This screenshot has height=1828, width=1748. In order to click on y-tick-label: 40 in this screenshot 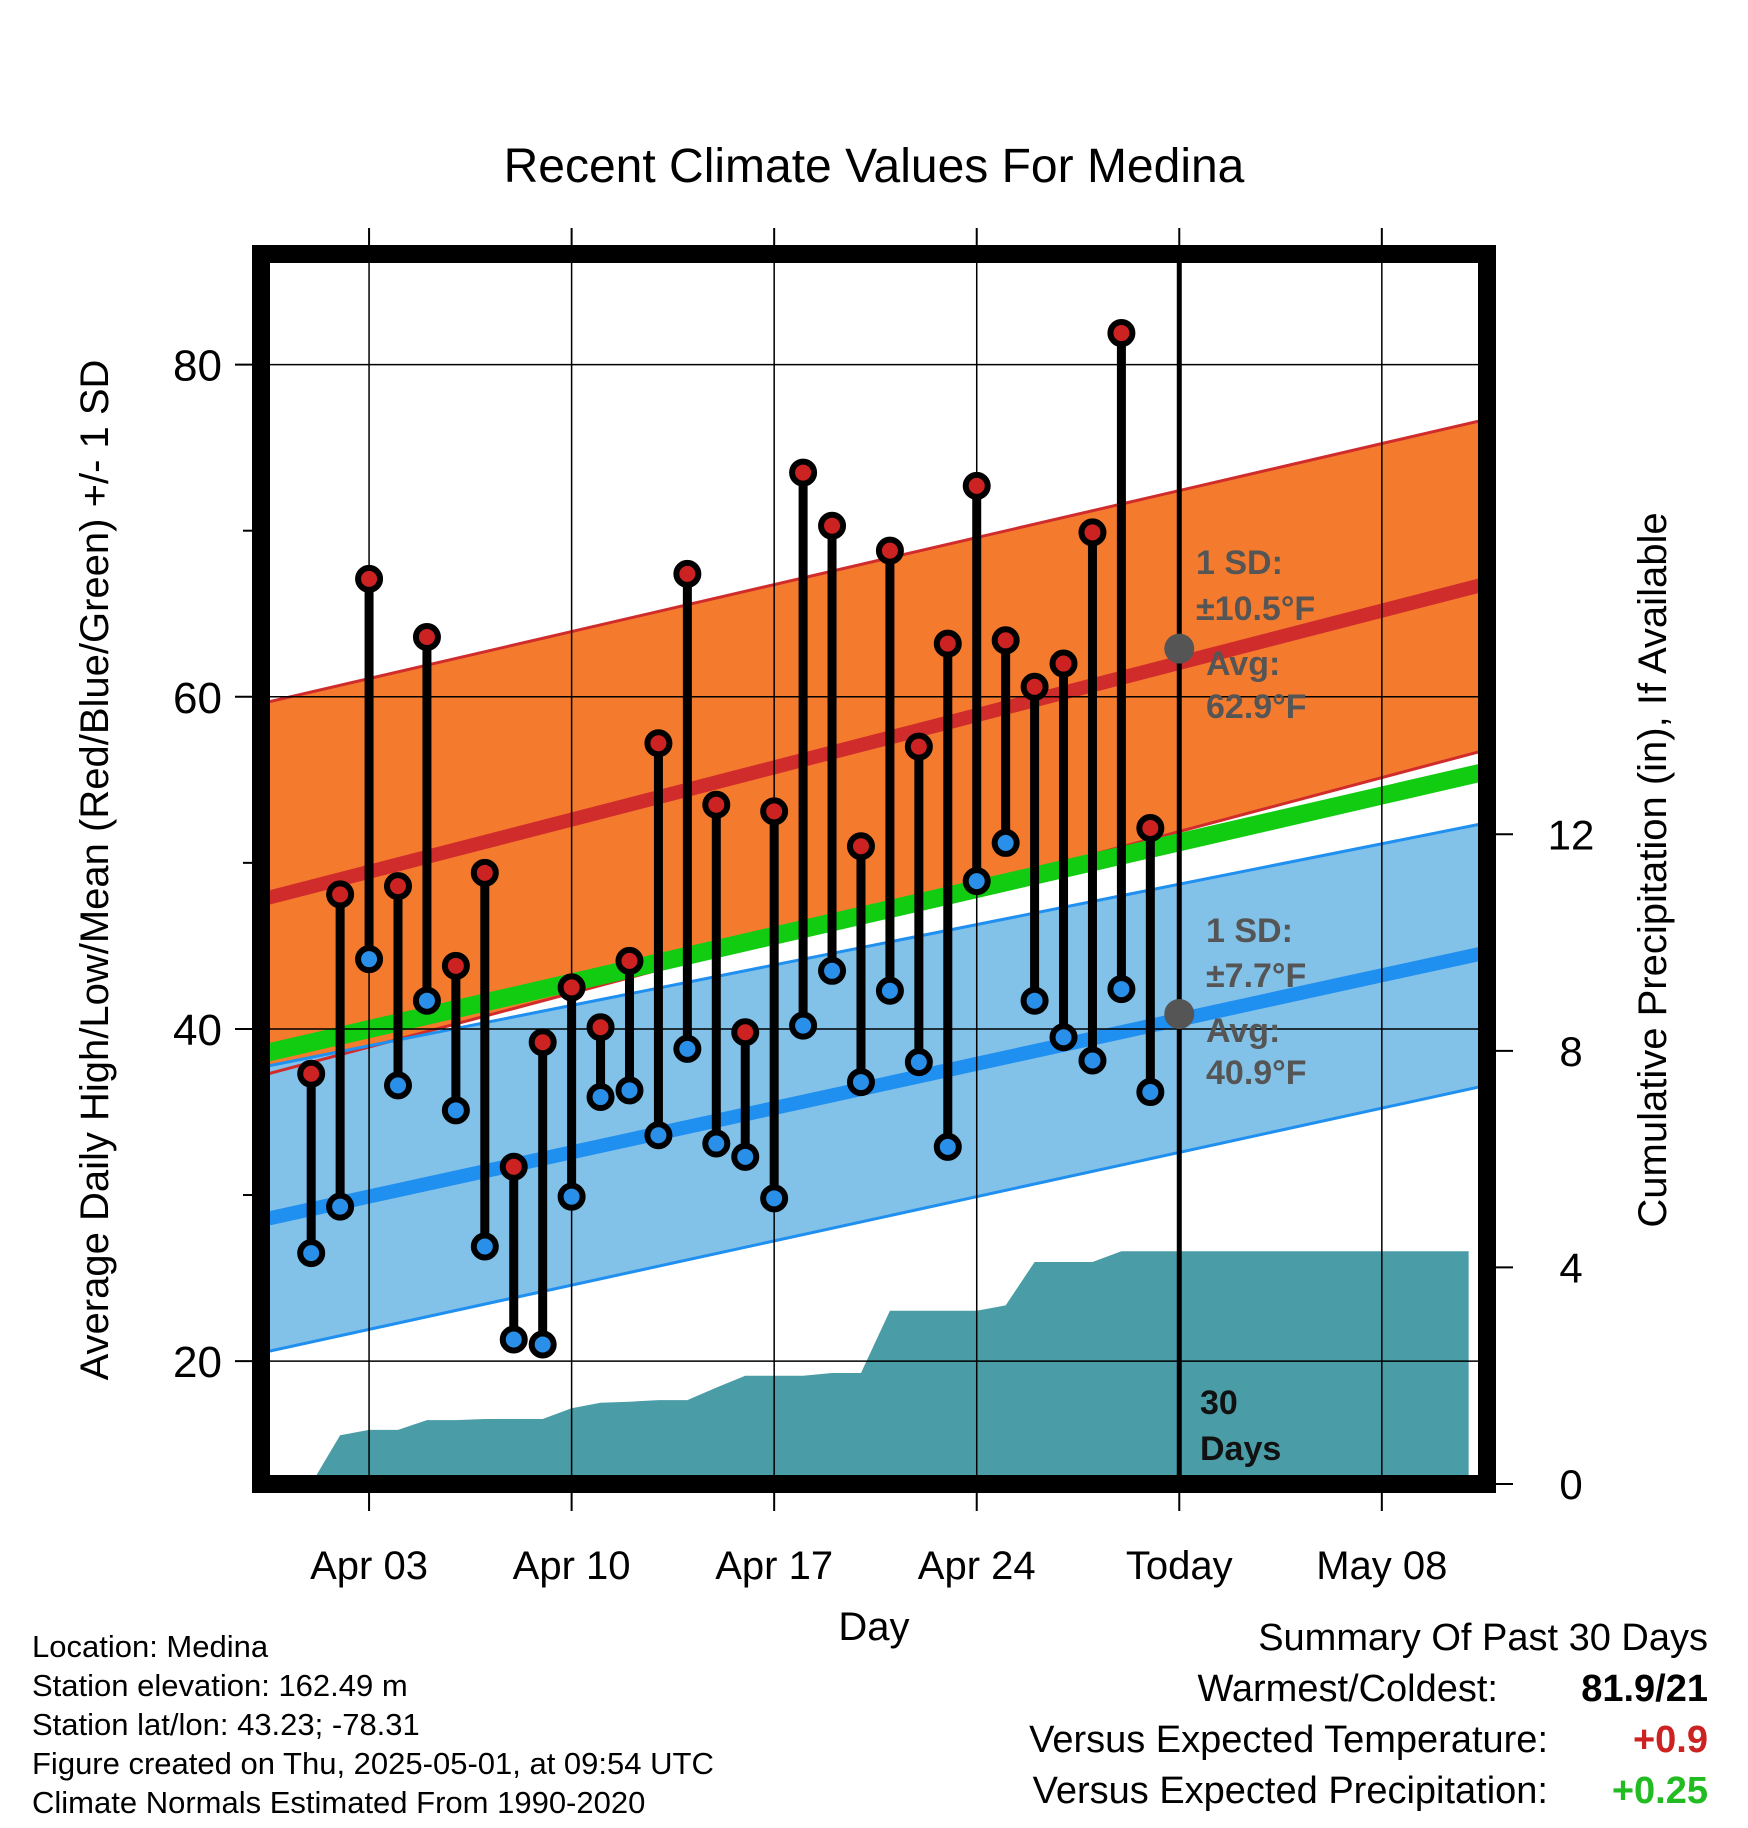, I will do `click(197, 1030)`.